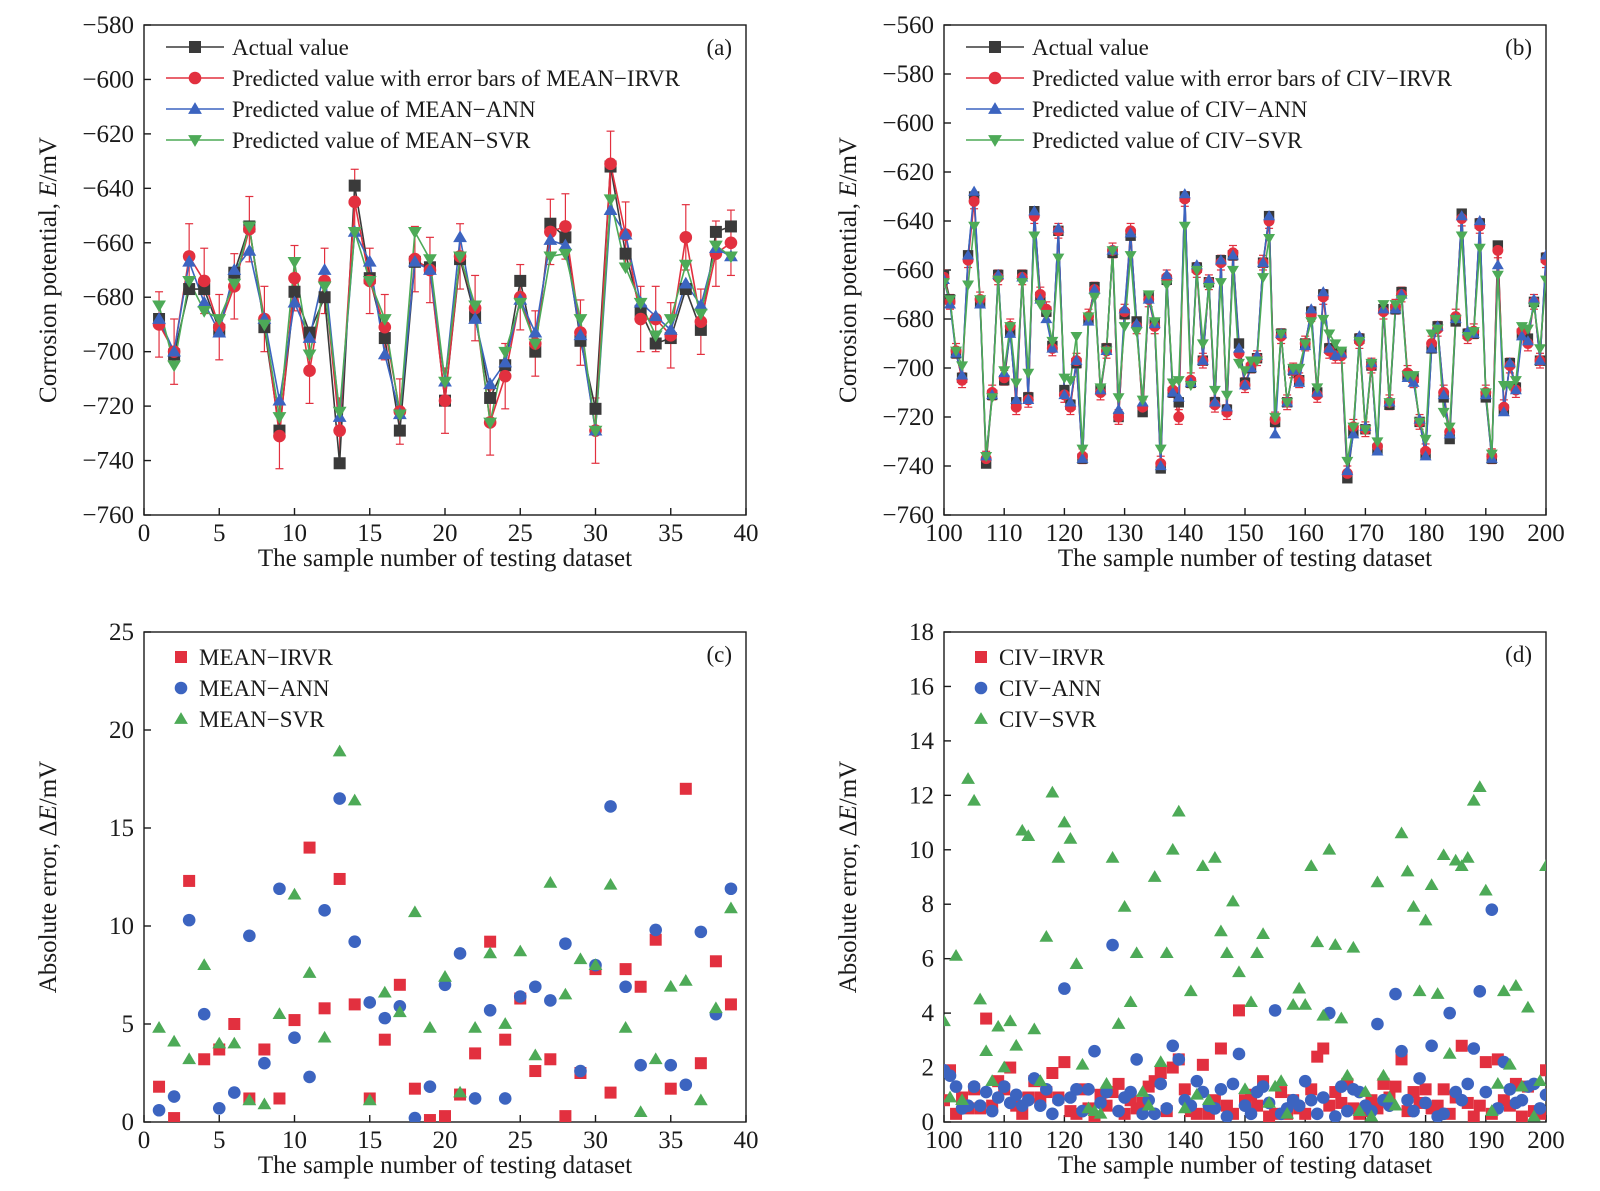 The image size is (1600, 1191). Describe the element at coordinates (1366, 1140) in the screenshot. I see `x-tick-label: 170` at that location.